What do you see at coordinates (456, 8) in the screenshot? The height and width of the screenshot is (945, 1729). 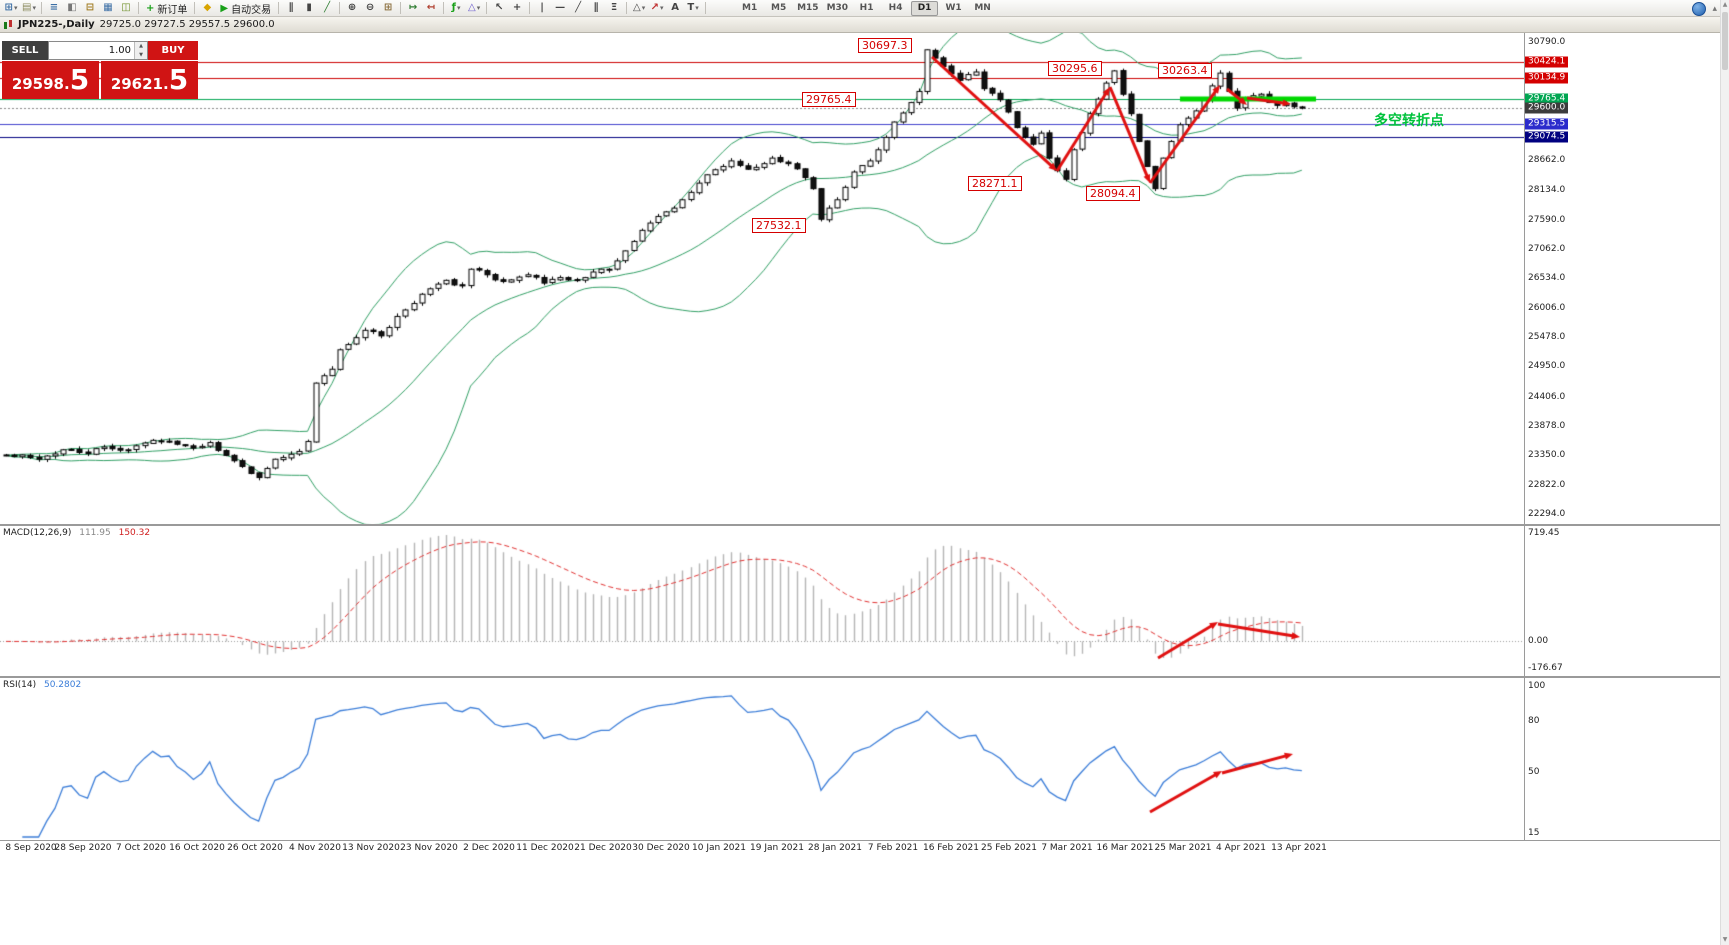 I see `indicators-icon: ƒ ▾` at bounding box center [456, 8].